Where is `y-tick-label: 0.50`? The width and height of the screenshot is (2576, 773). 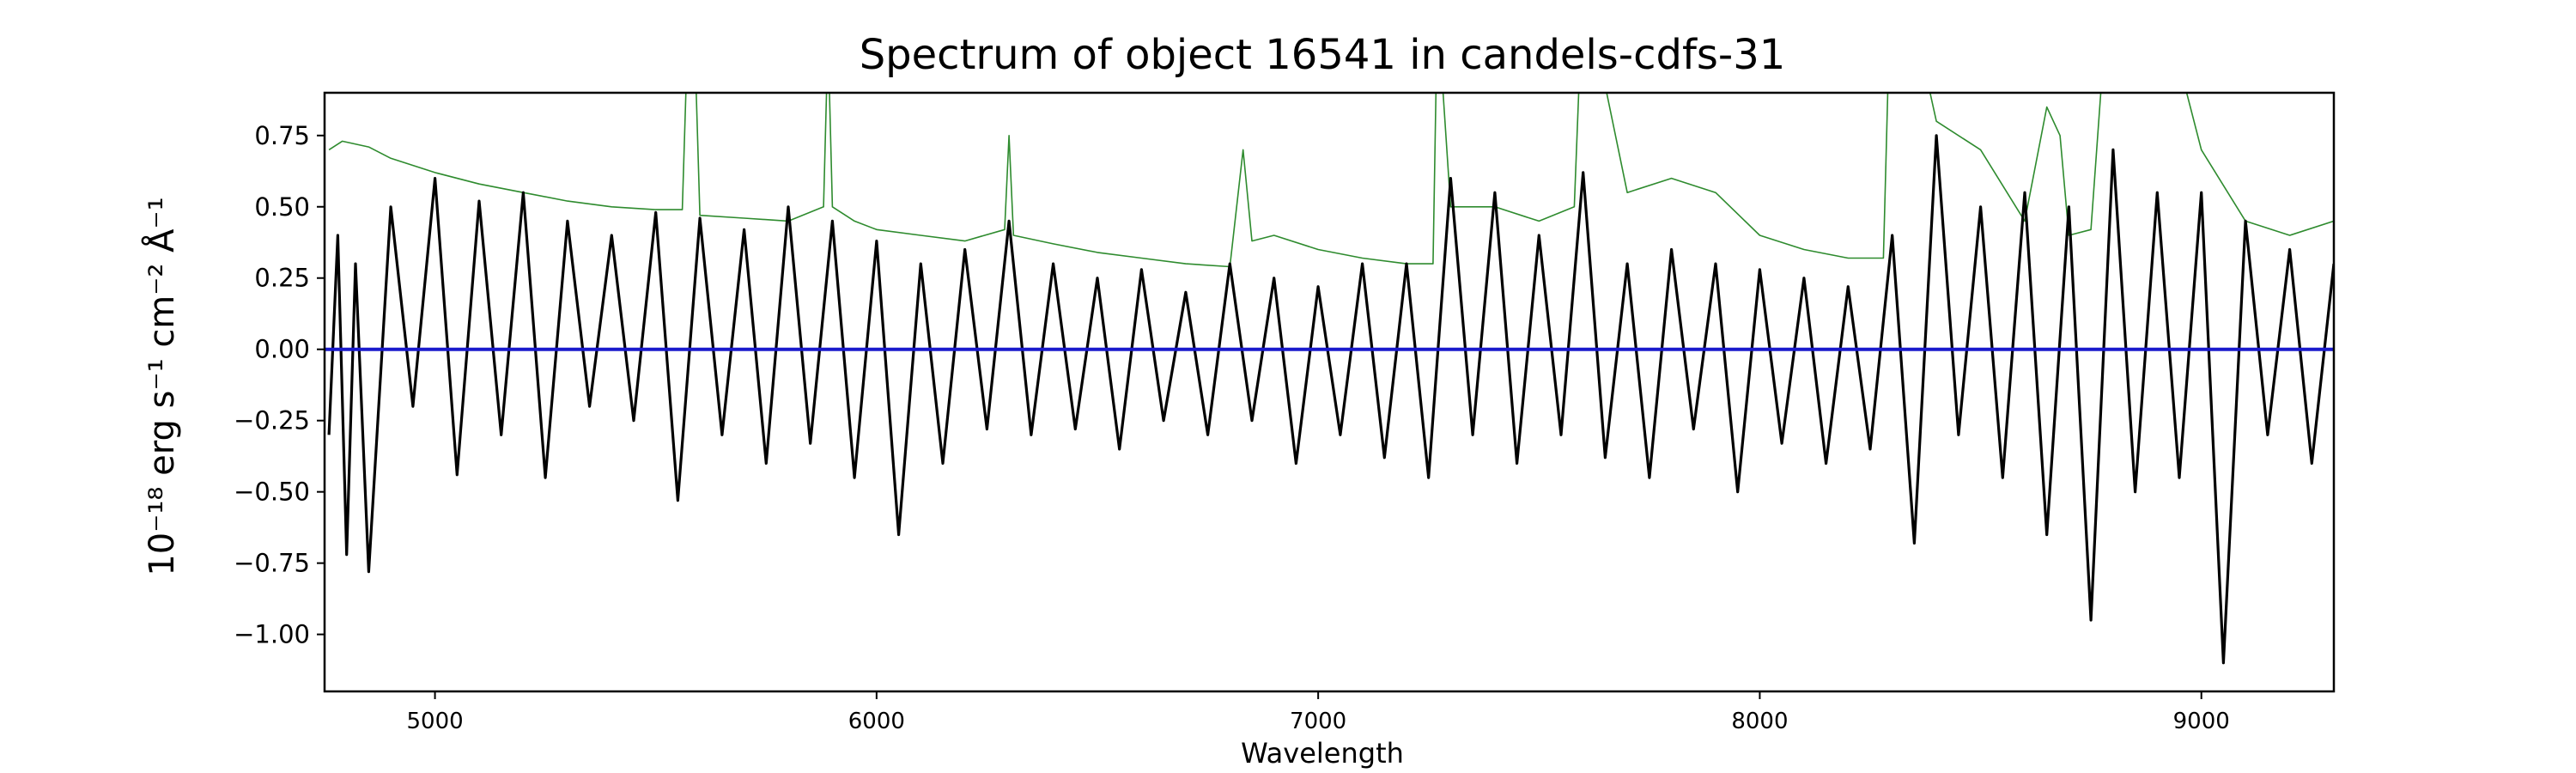
y-tick-label: 0.50 is located at coordinates (282, 207).